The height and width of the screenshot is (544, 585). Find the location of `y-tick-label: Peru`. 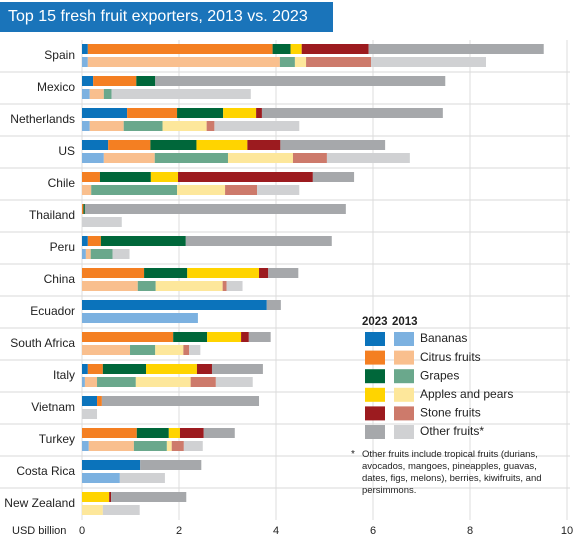

y-tick-label: Peru is located at coordinates (62, 247).